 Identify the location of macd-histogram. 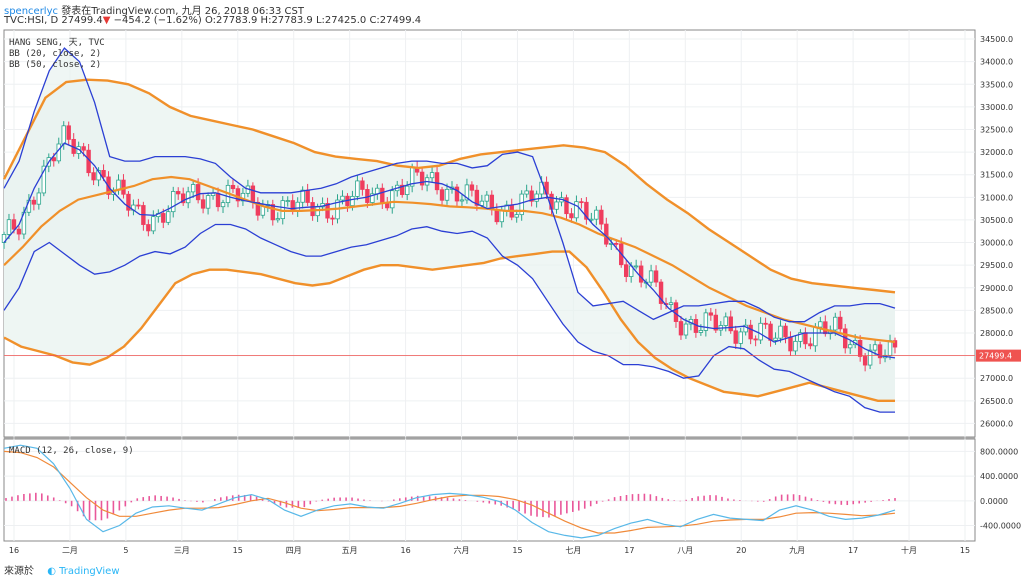
(450, 506).